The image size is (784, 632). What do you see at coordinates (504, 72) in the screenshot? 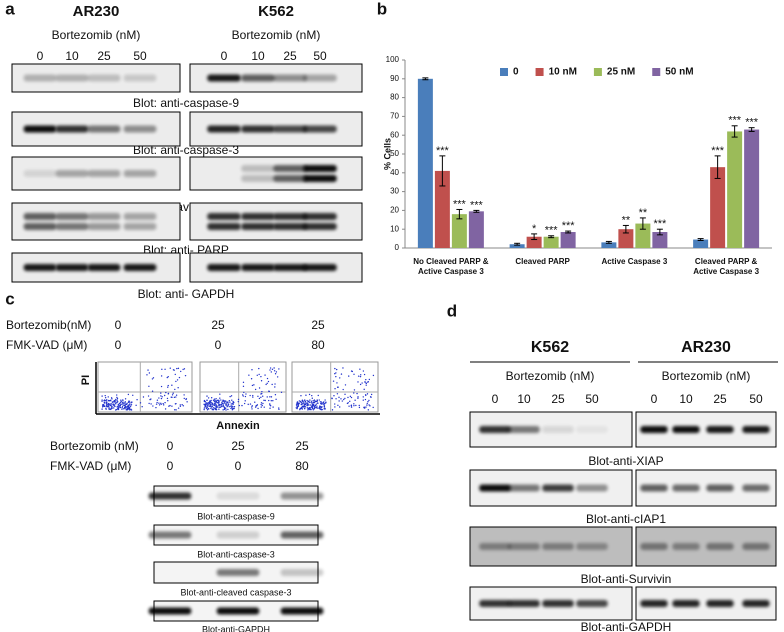
I see `legend-swatch` at bounding box center [504, 72].